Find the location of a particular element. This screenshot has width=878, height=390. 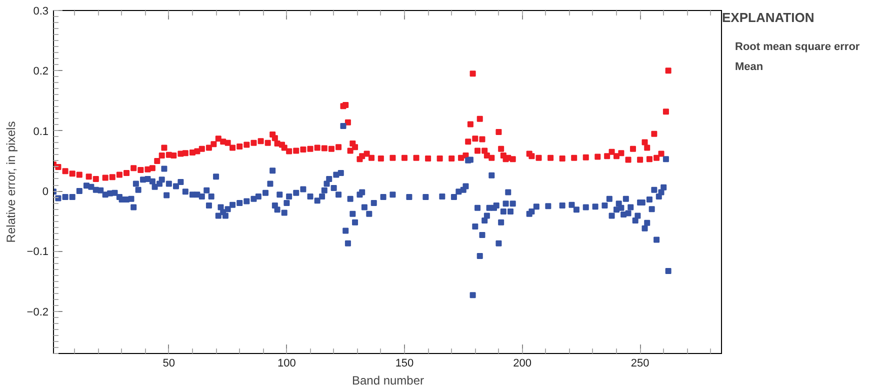

y-axis-title: Relative error, in pixels is located at coordinates (11, 182).